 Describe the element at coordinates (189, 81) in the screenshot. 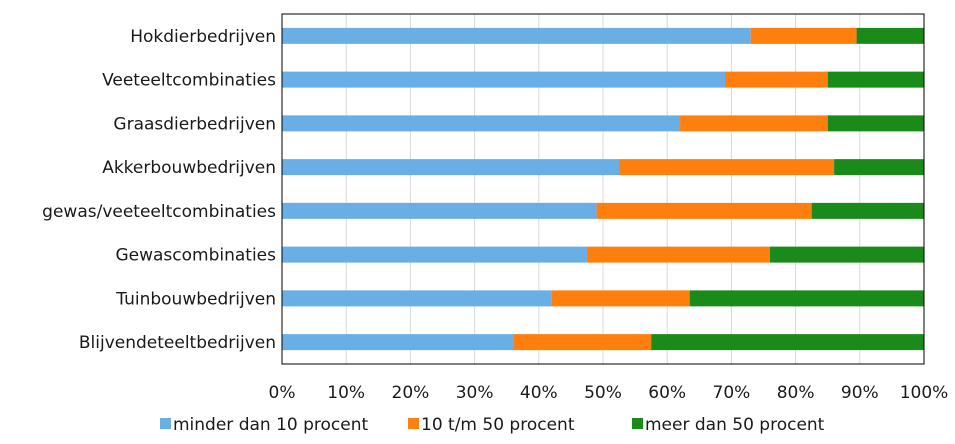

I see `category-label: Veeteeltcombinaties` at that location.